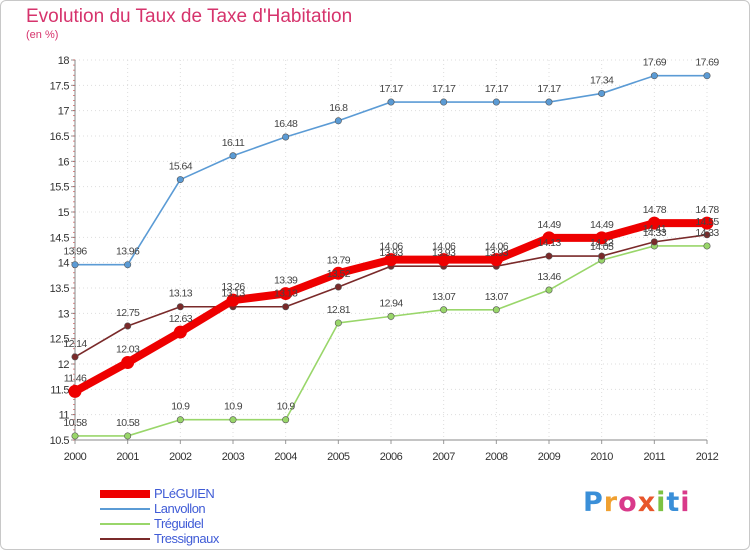  Describe the element at coordinates (338, 108) in the screenshot. I see `data-label-lanvollon: 16.8` at that location.